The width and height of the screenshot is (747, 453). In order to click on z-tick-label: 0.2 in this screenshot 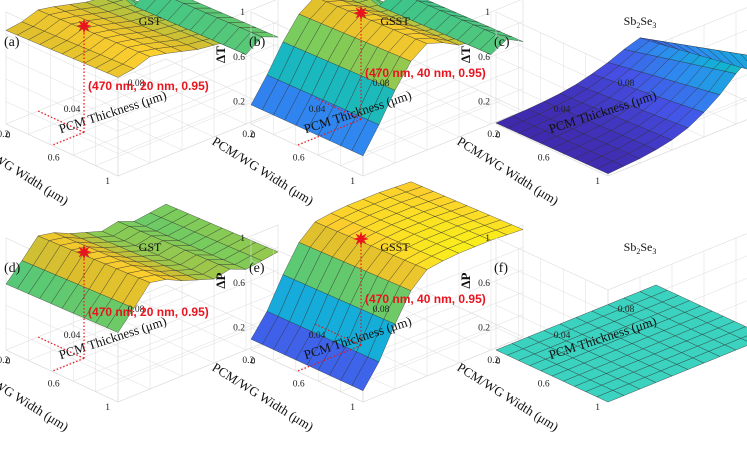, I will do `click(484, 329)`.